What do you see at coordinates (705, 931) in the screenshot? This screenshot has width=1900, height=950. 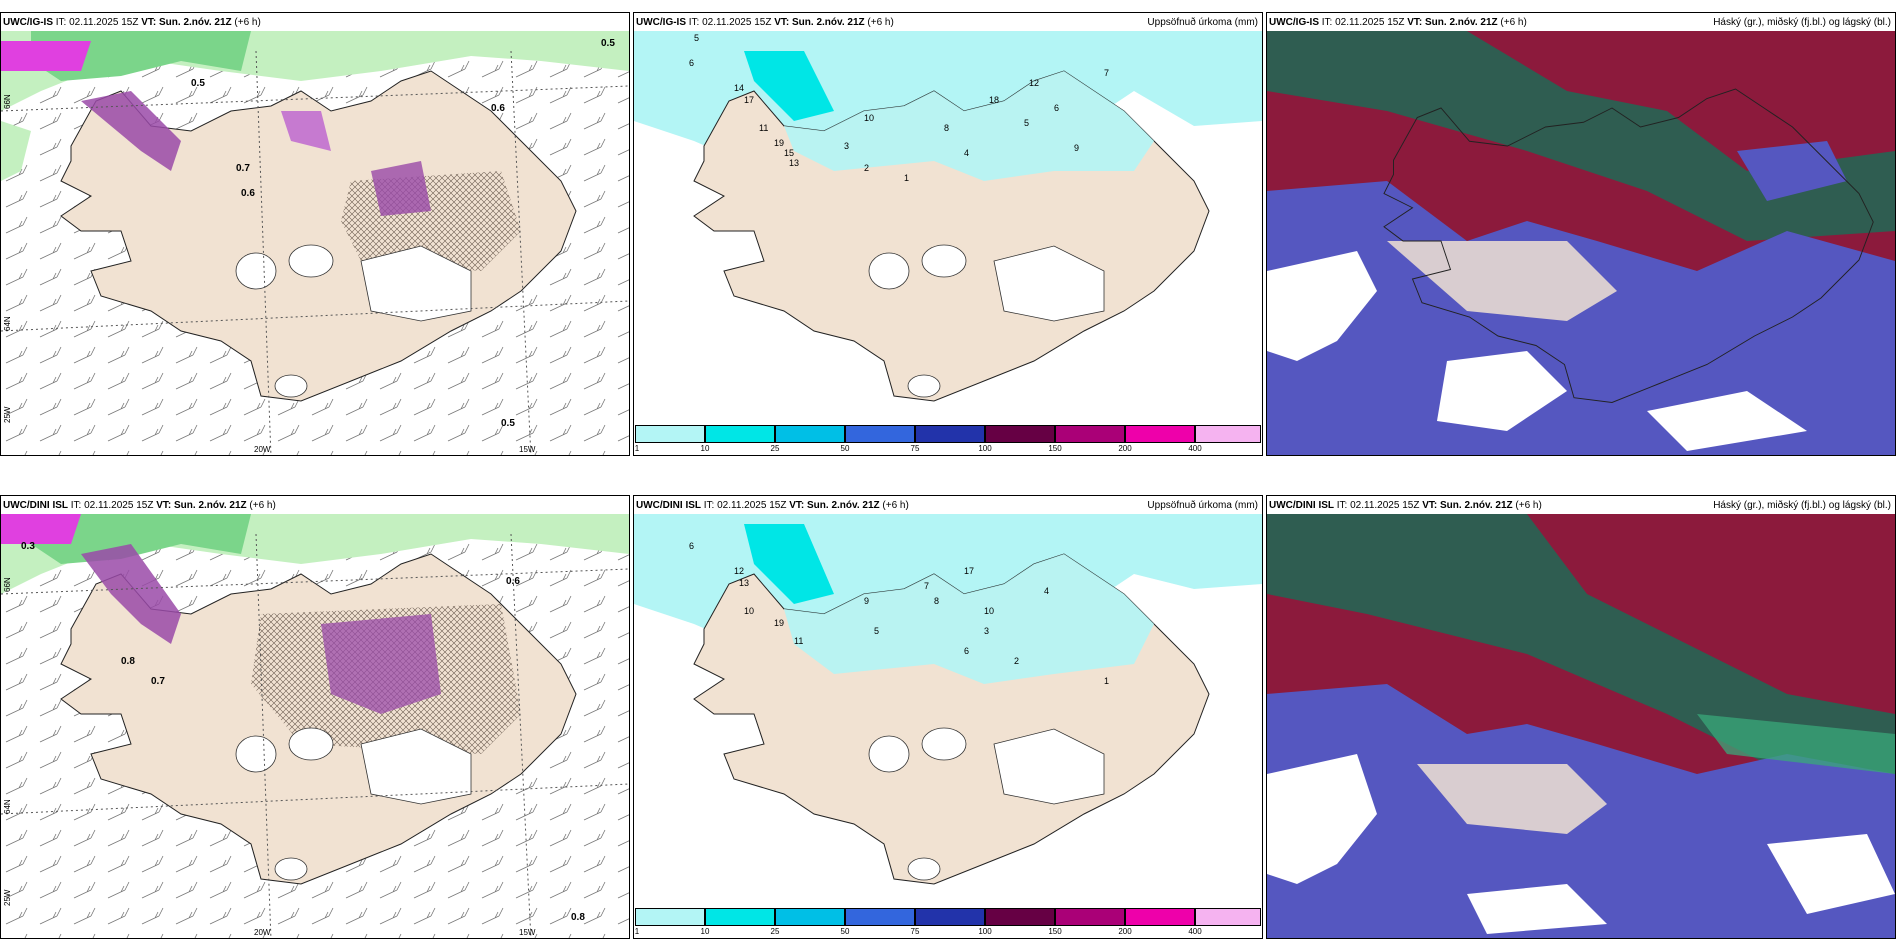 I see `colorbar-tick: 10` at bounding box center [705, 931].